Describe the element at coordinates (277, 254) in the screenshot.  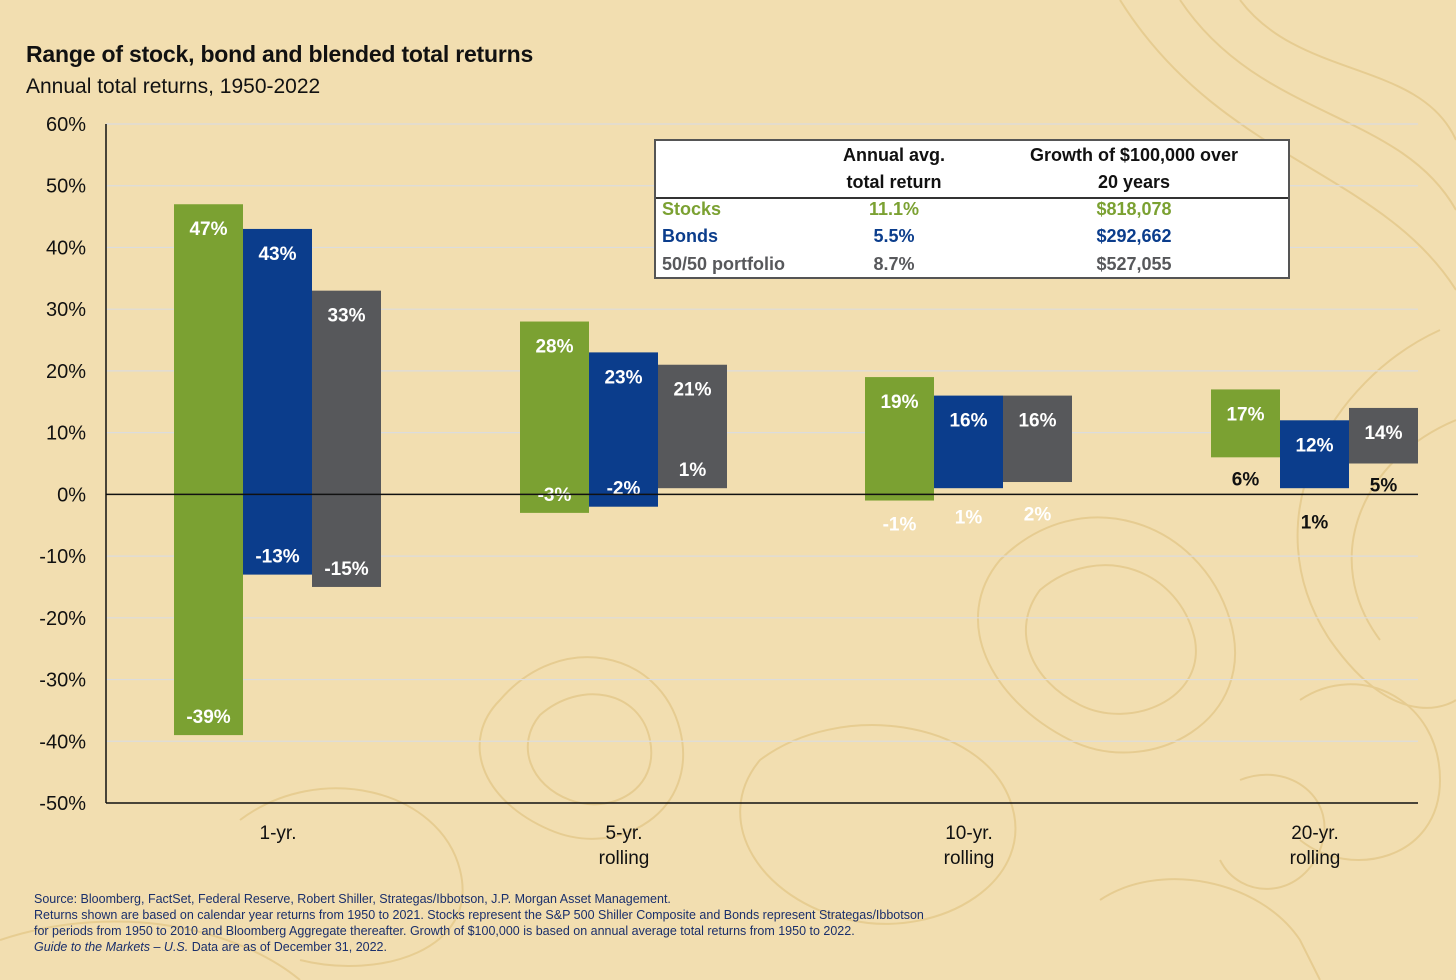
I see `bar-high-label: 43%` at that location.